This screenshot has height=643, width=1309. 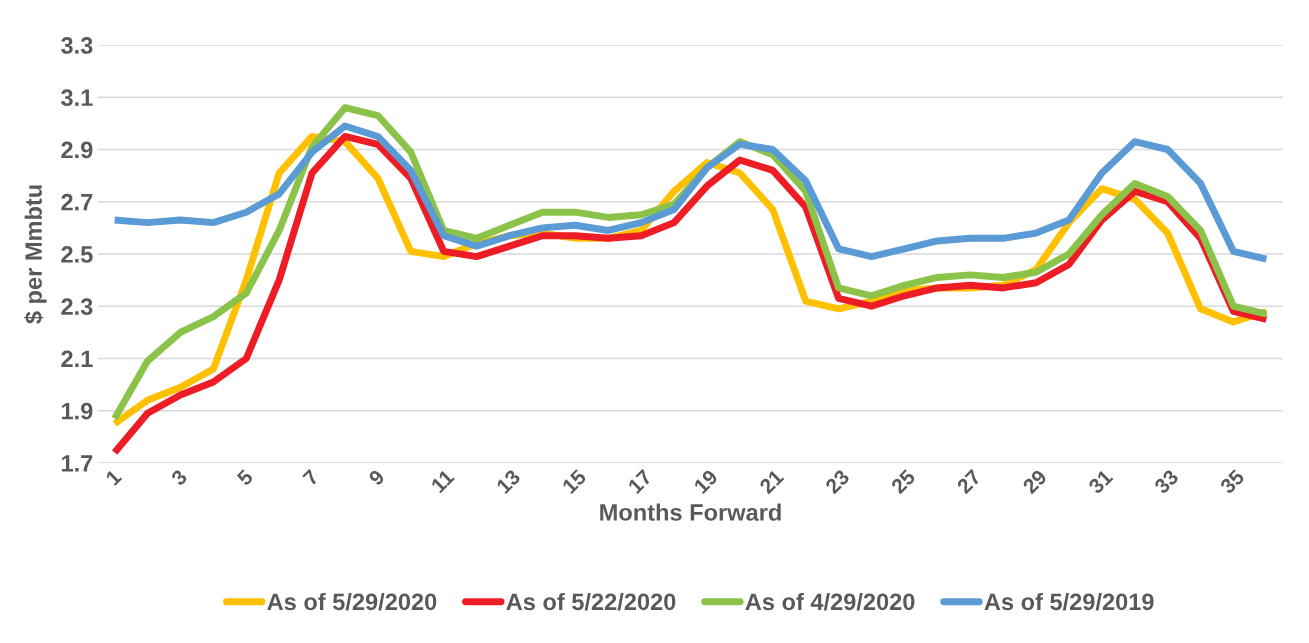 What do you see at coordinates (1069, 601) in the screenshot?
I see `legend-label: As of 5/29/2019` at bounding box center [1069, 601].